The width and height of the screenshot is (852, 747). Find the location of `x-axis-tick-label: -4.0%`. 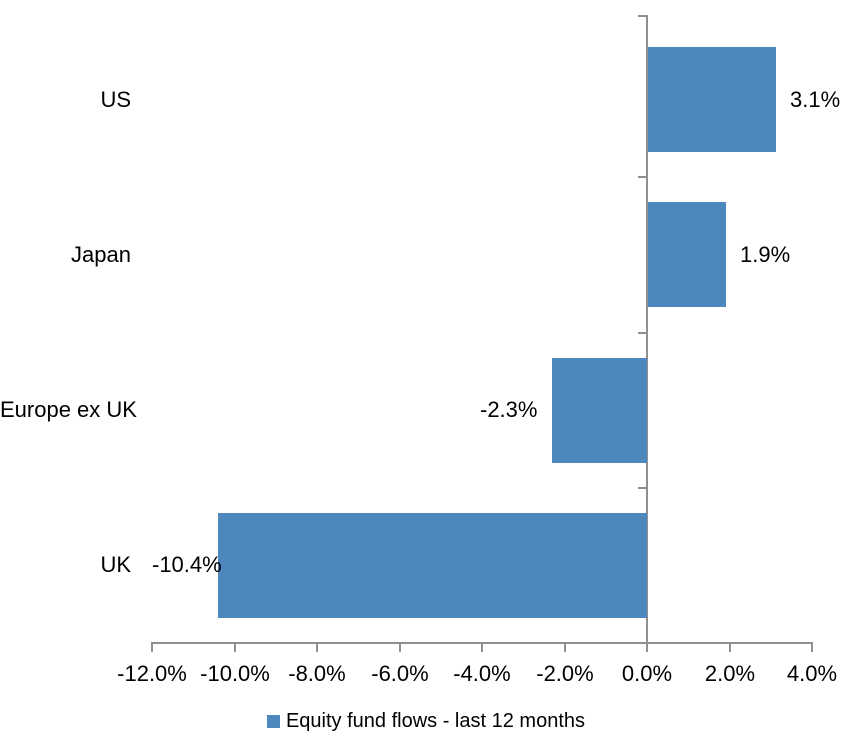

x-axis-tick-label: -4.0% is located at coordinates (482, 673).